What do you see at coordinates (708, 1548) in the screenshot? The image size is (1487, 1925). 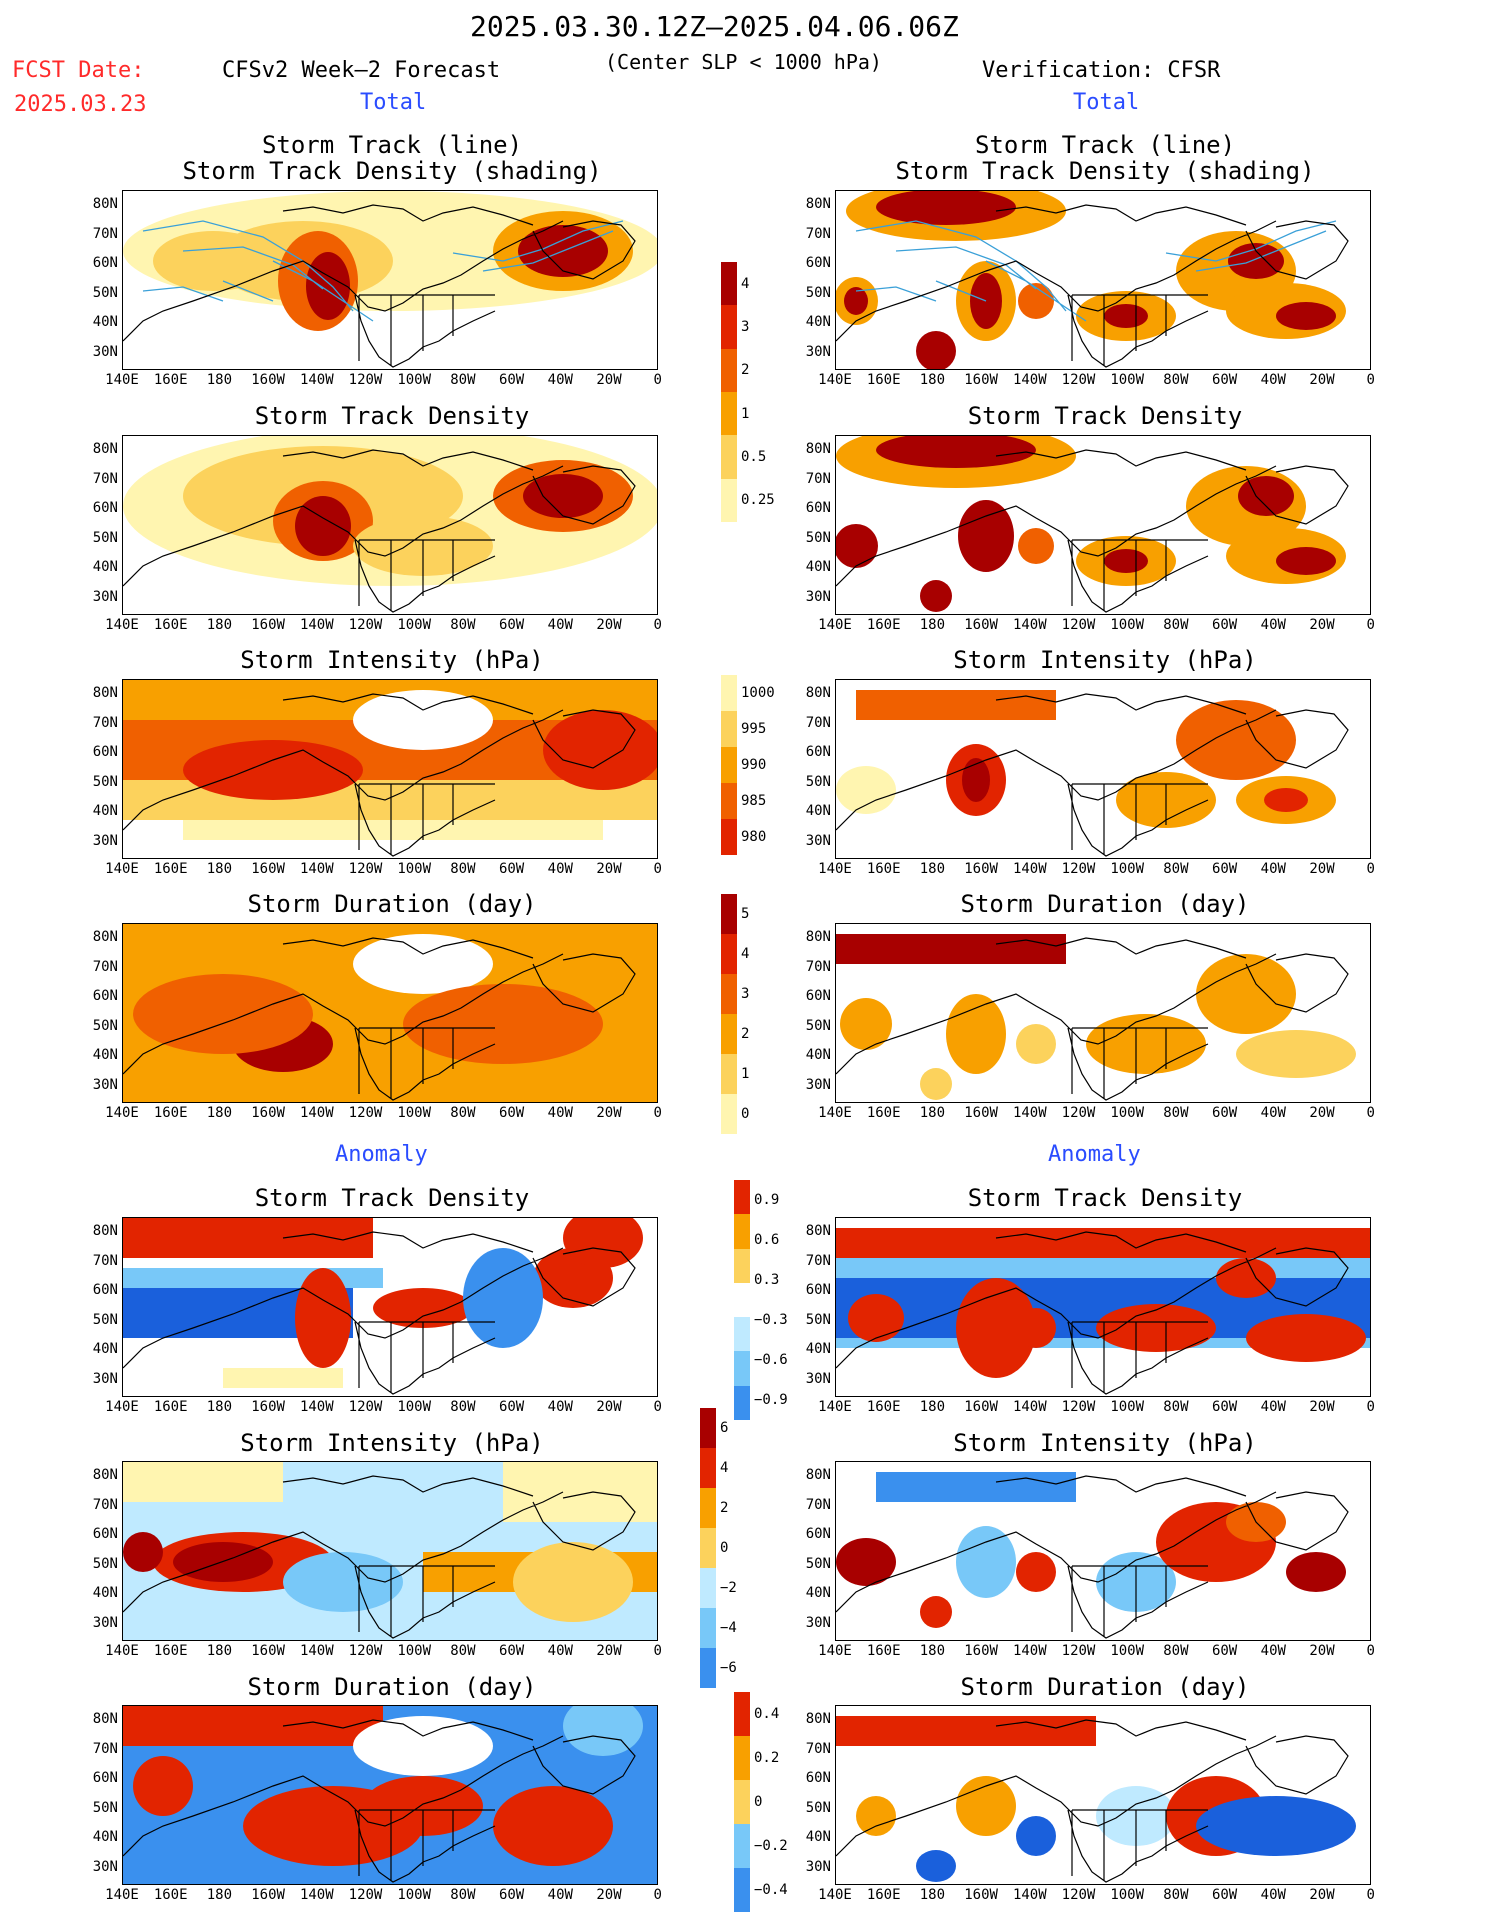 I see `colorbar-intensity-anom` at bounding box center [708, 1548].